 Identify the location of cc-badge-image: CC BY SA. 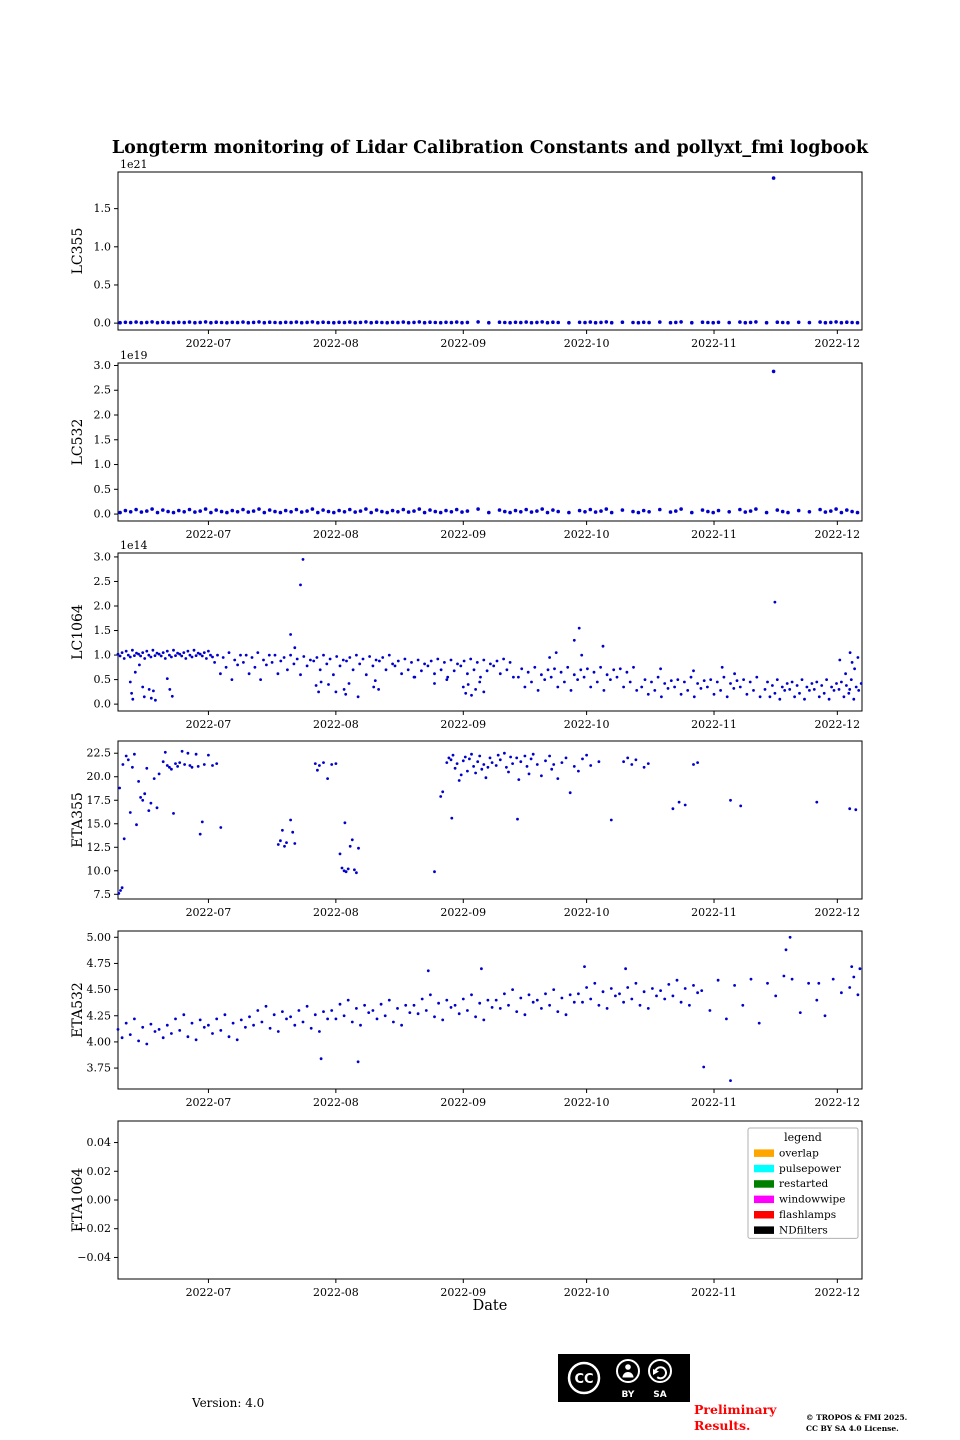
(624, 1378).